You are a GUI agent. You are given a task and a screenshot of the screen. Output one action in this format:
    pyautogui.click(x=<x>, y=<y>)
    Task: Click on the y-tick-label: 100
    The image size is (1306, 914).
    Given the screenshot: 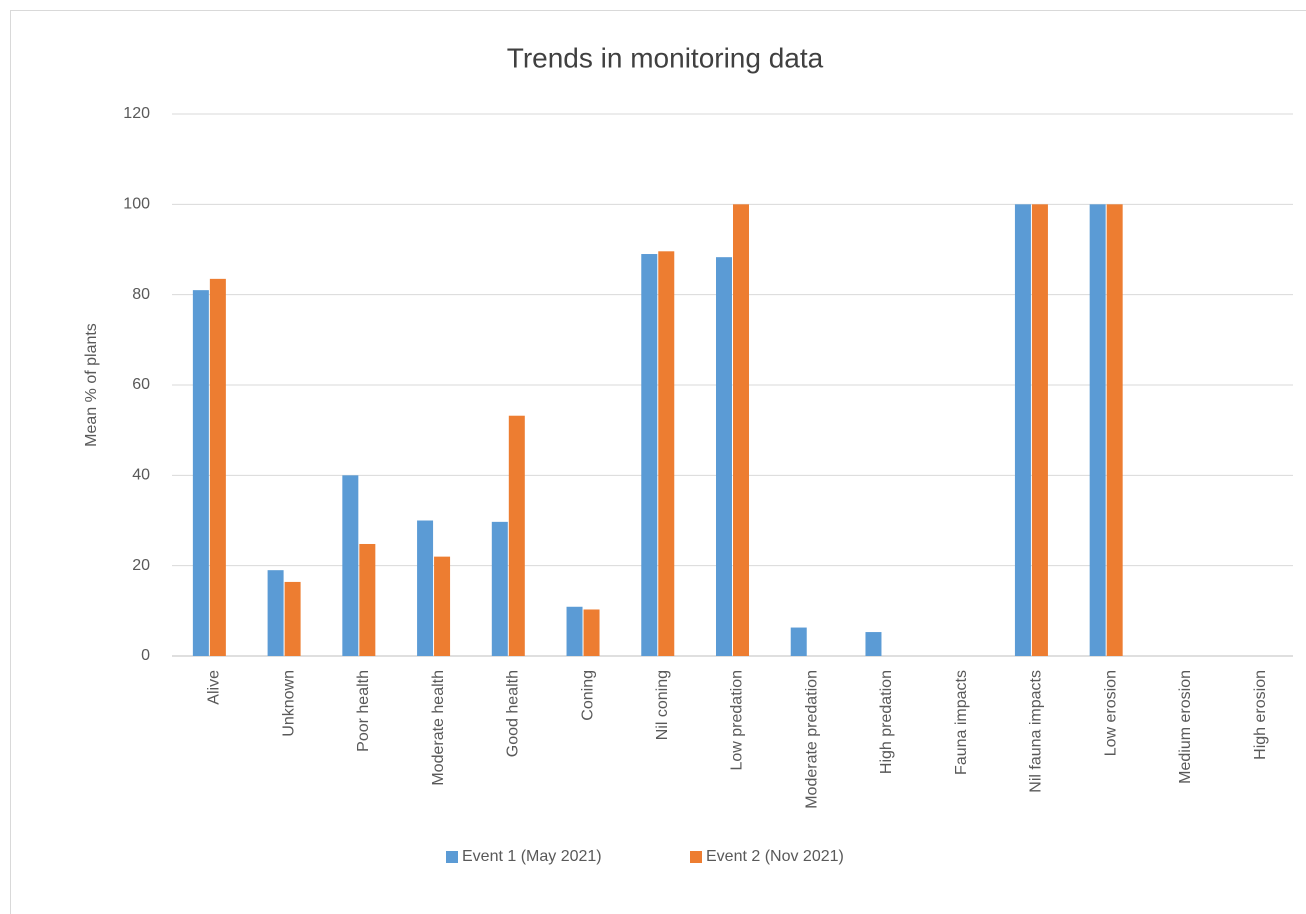 What is the action you would take?
    pyautogui.click(x=136, y=204)
    